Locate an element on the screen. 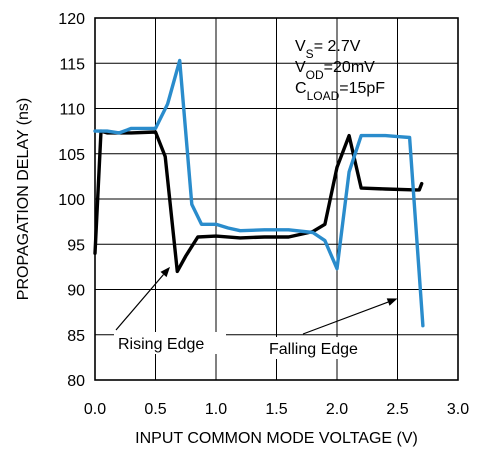 Image resolution: width=483 pixels, height=450 pixels. annotations: Rising Edge Falling Edge is located at coordinates (256, 312).